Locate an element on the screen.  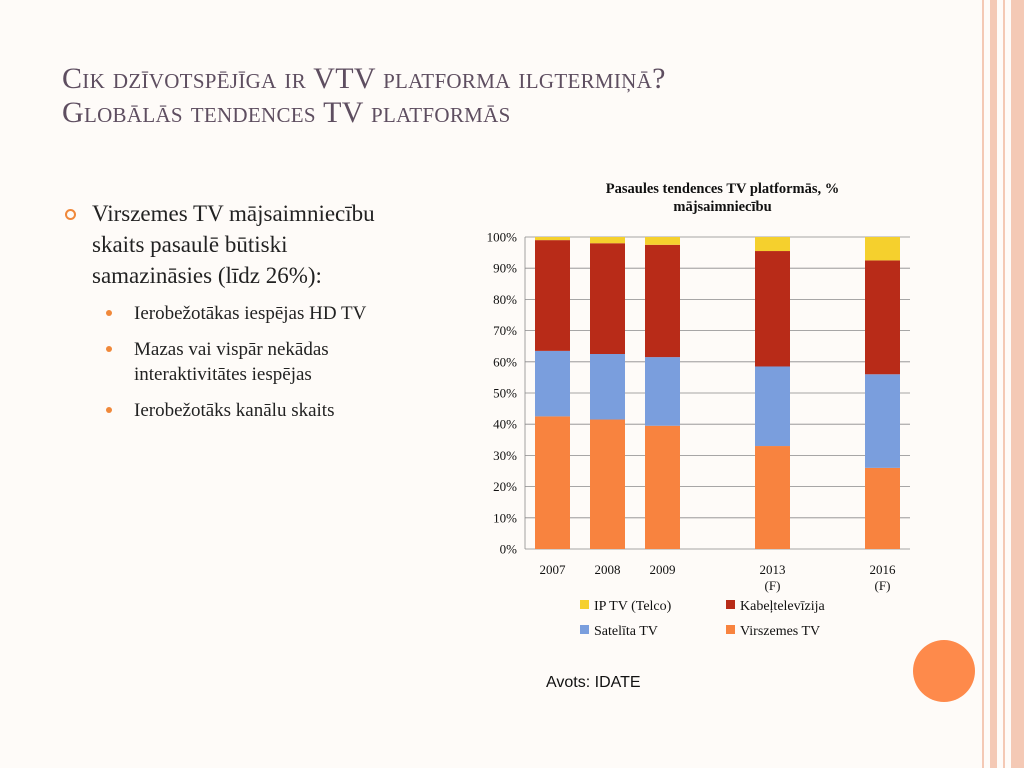
x-tick-label: 2013 is located at coordinates (773, 569).